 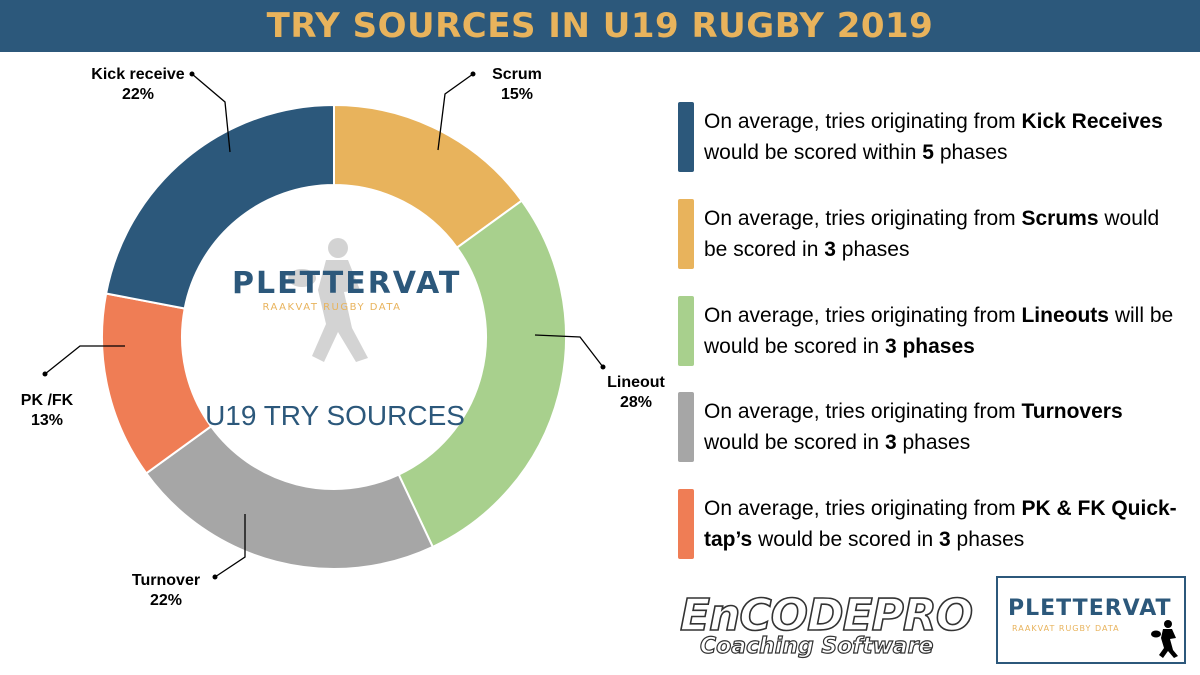 What do you see at coordinates (1092, 121) in the screenshot?
I see `note-emphasis: Kick Receives` at bounding box center [1092, 121].